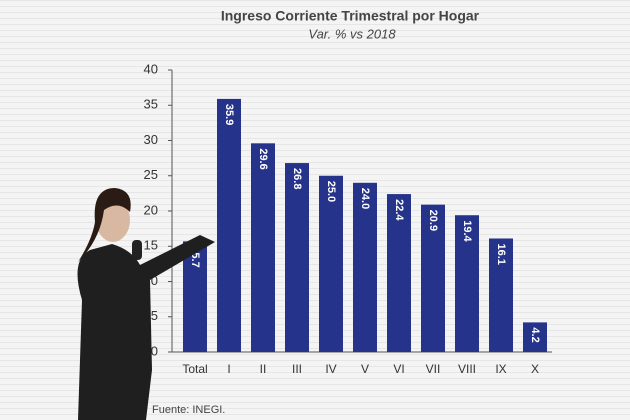 This screenshot has height=420, width=630. What do you see at coordinates (151, 104) in the screenshot?
I see `y-tick-label: 35` at bounding box center [151, 104].